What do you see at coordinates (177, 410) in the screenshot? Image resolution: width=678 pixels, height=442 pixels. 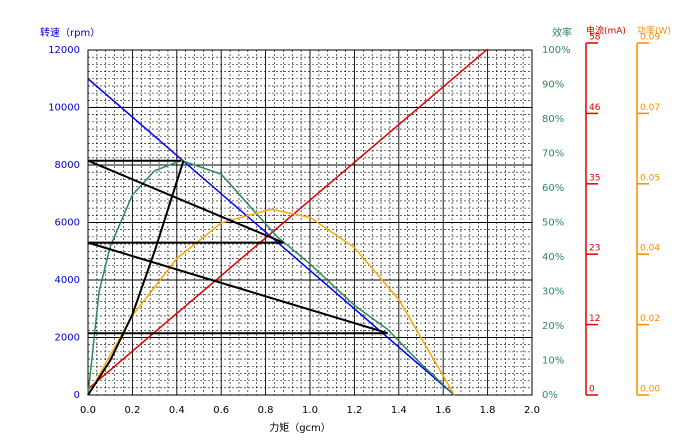 I see `x-tick-label: 0.4` at bounding box center [177, 410].